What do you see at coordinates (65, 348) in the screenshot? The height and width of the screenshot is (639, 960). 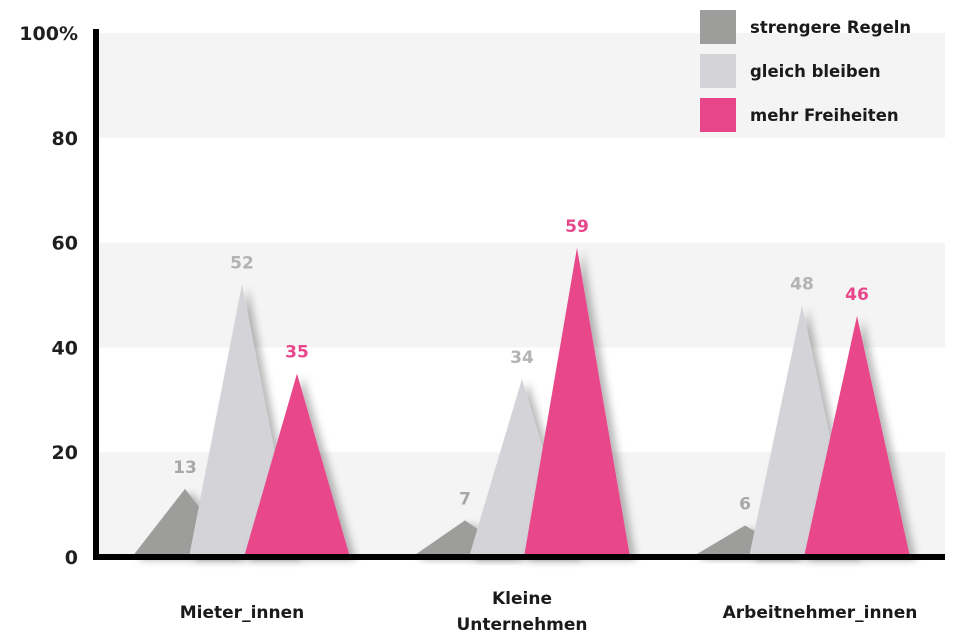 I see `y-tick-label: 40` at bounding box center [65, 348].